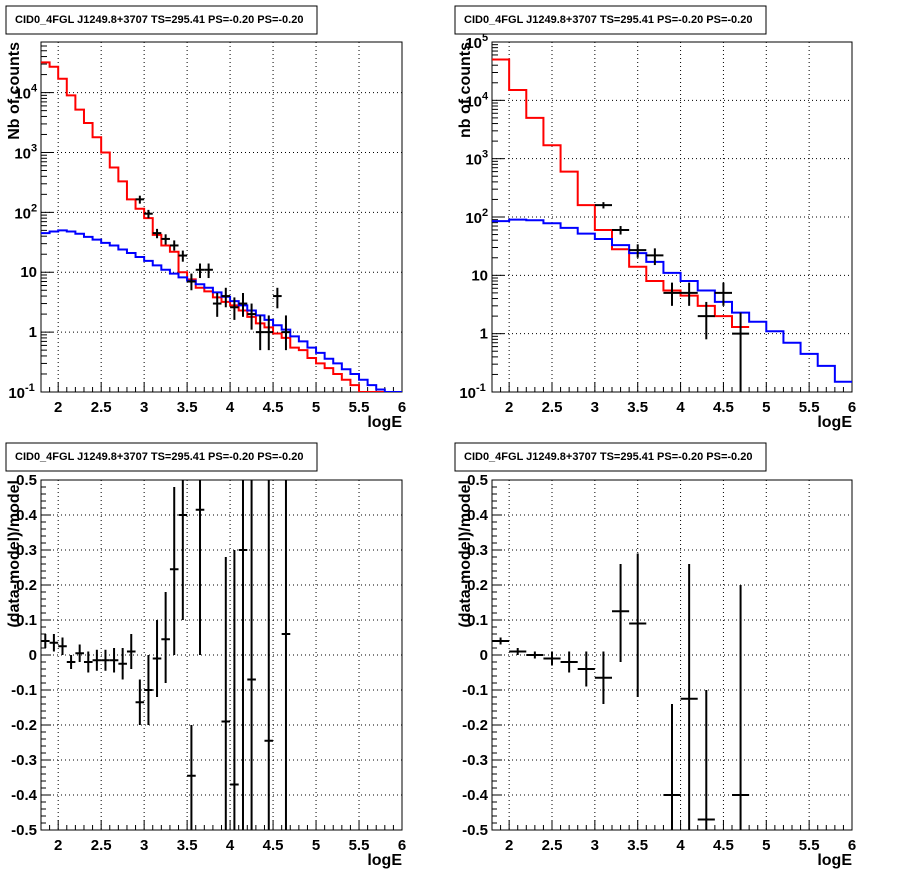 Image resolution: width=898 pixels, height=875 pixels. What do you see at coordinates (34, 89) in the screenshot?
I see `y-tick-exponent: 4` at bounding box center [34, 89].